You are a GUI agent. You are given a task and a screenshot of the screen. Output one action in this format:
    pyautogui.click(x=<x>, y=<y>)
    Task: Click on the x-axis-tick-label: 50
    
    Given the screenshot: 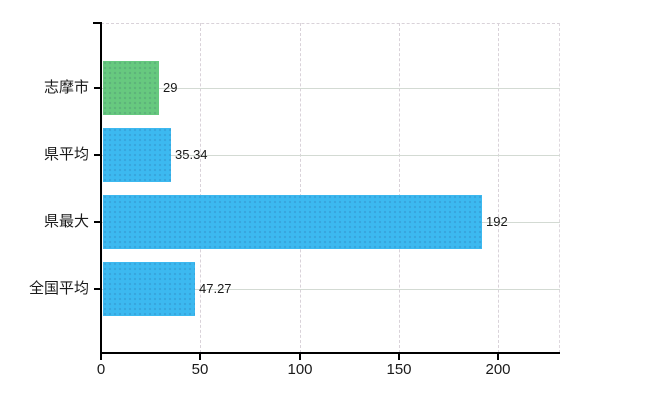 What is the action you would take?
    pyautogui.click(x=200, y=369)
    